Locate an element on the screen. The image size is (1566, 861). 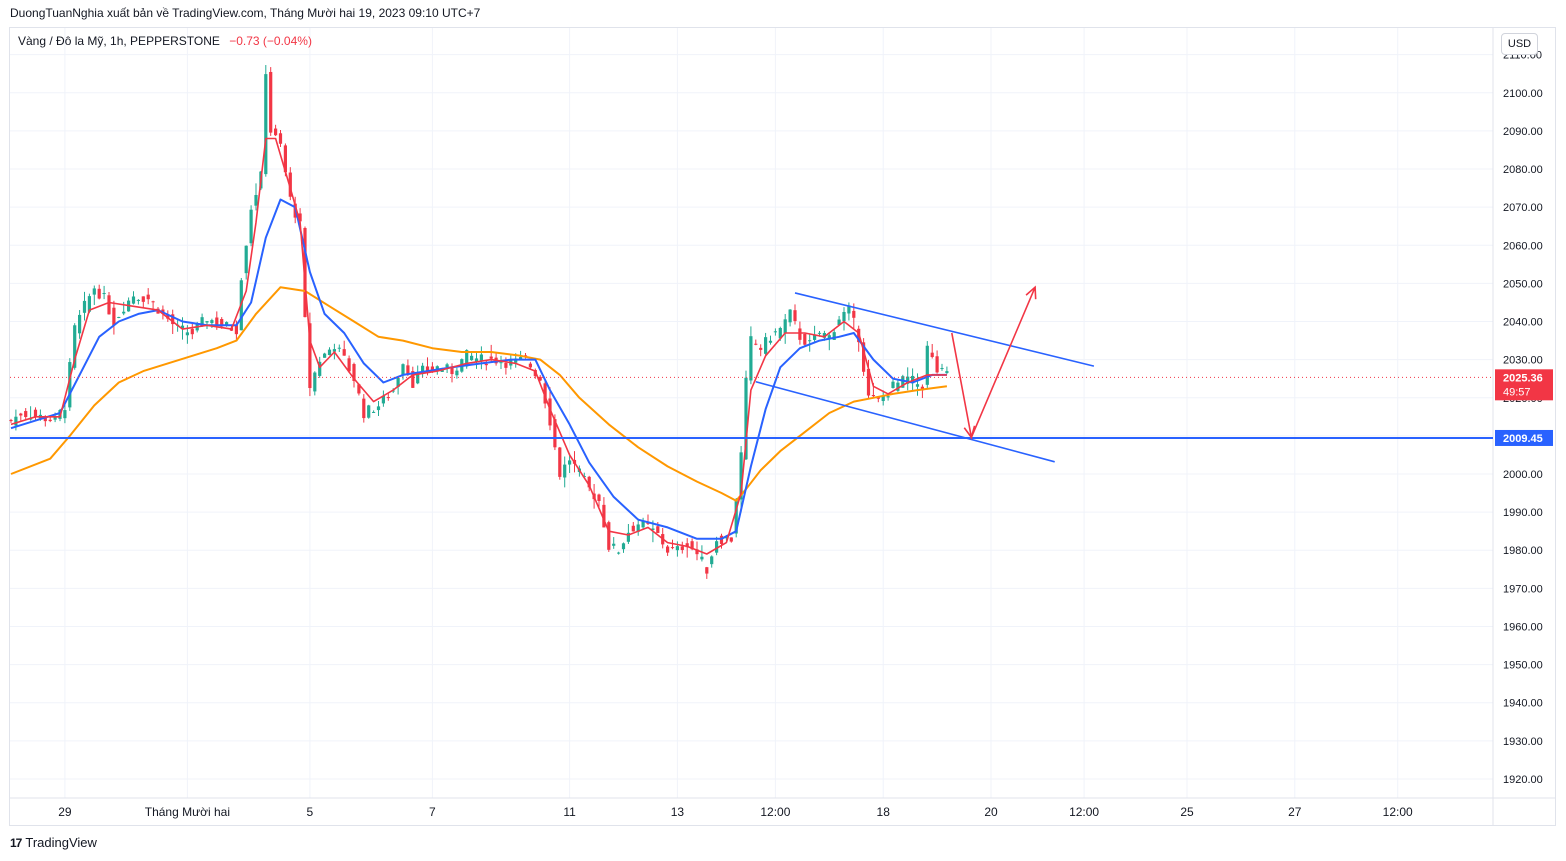
y-tick-label: 2090.00 is located at coordinates (1523, 132).